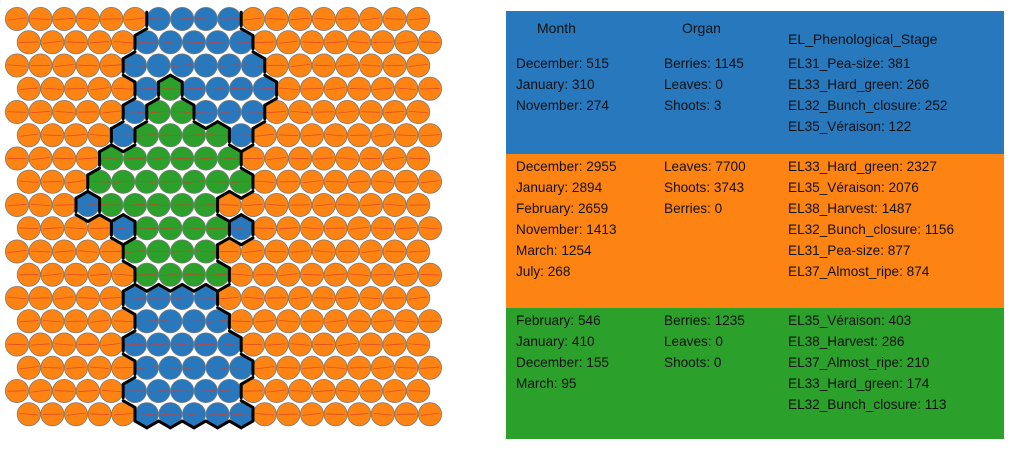  Describe the element at coordinates (859, 271) in the screenshot. I see `list-item: EL37_Almost_ripe: 874` at that location.